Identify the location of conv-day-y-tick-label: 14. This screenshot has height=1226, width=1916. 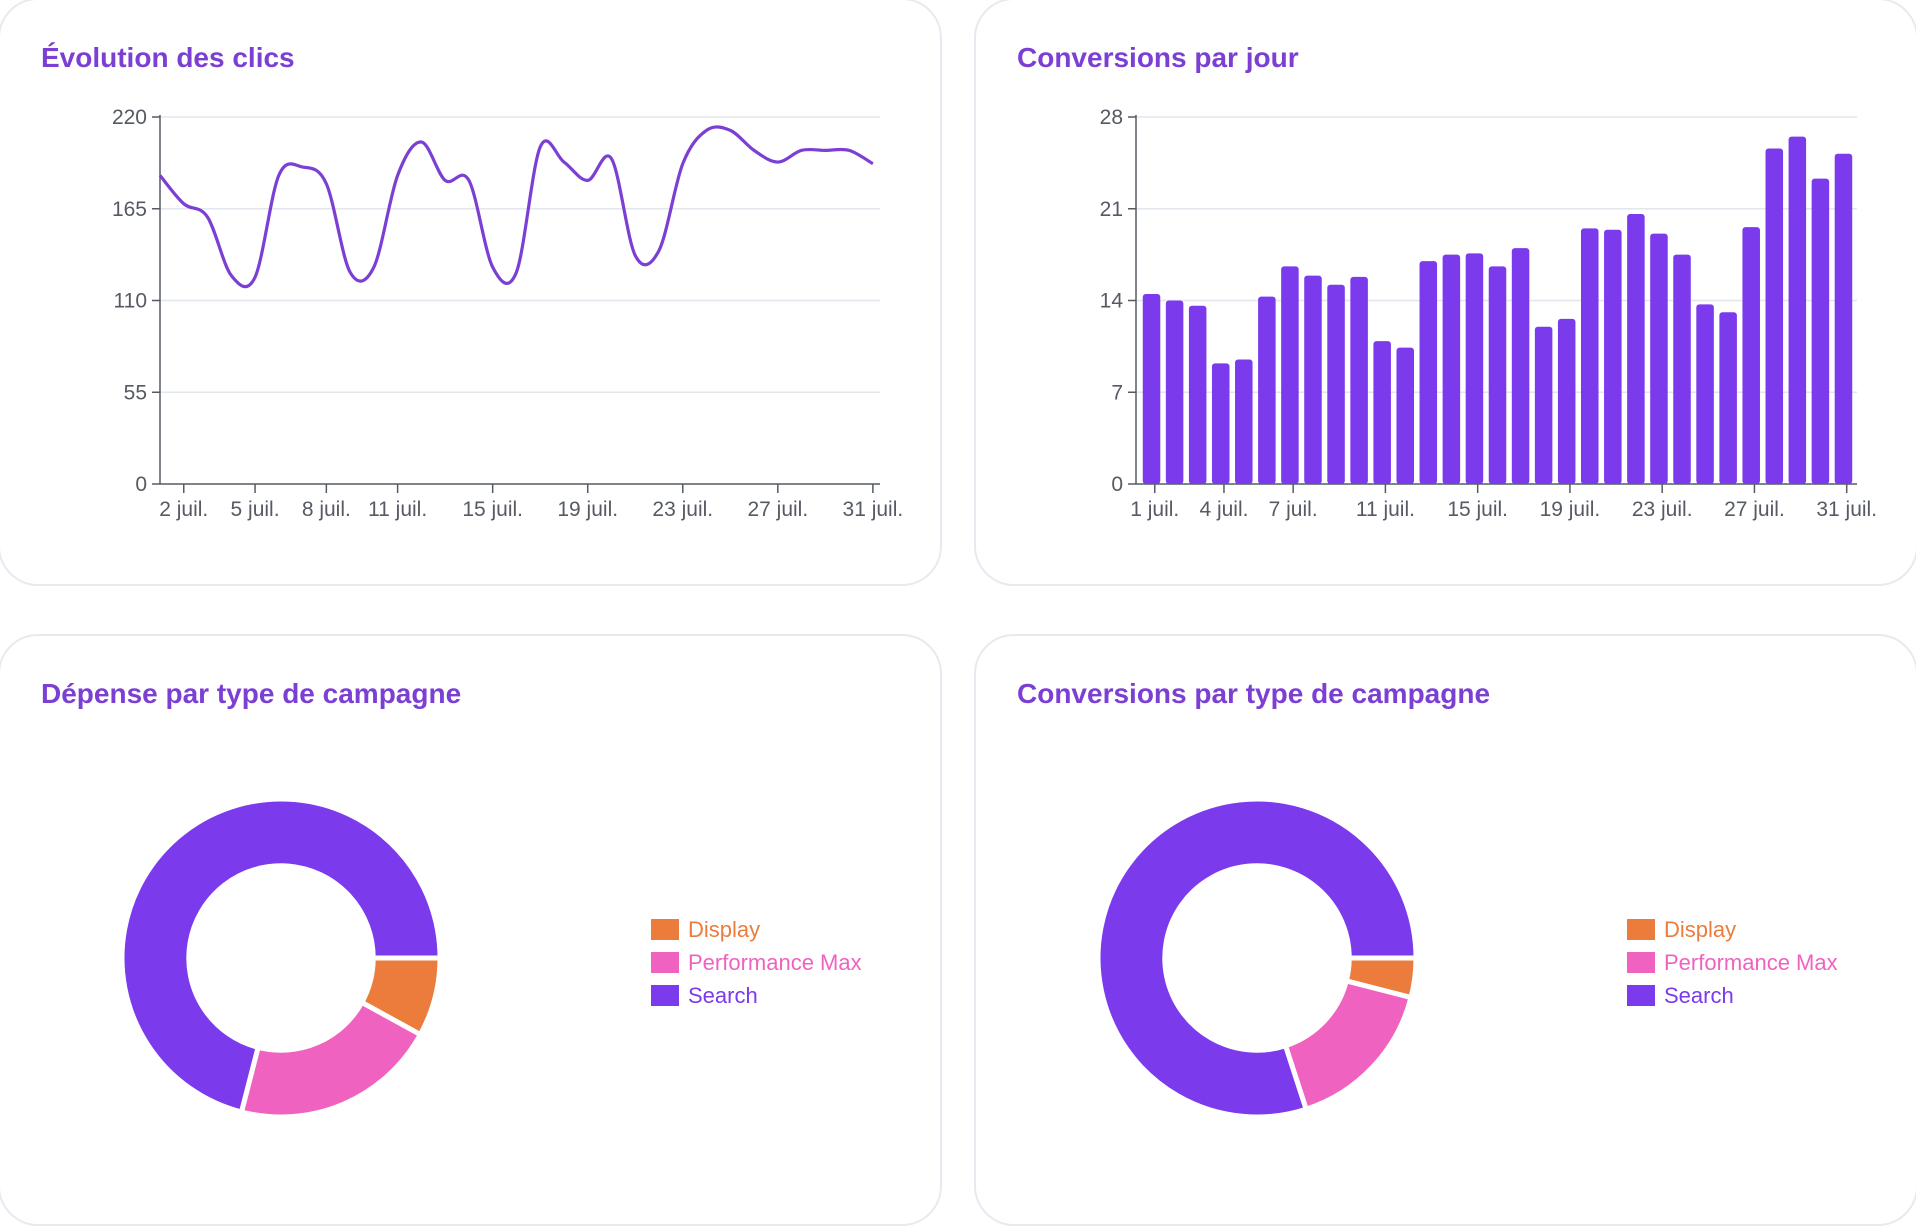
(1112, 301).